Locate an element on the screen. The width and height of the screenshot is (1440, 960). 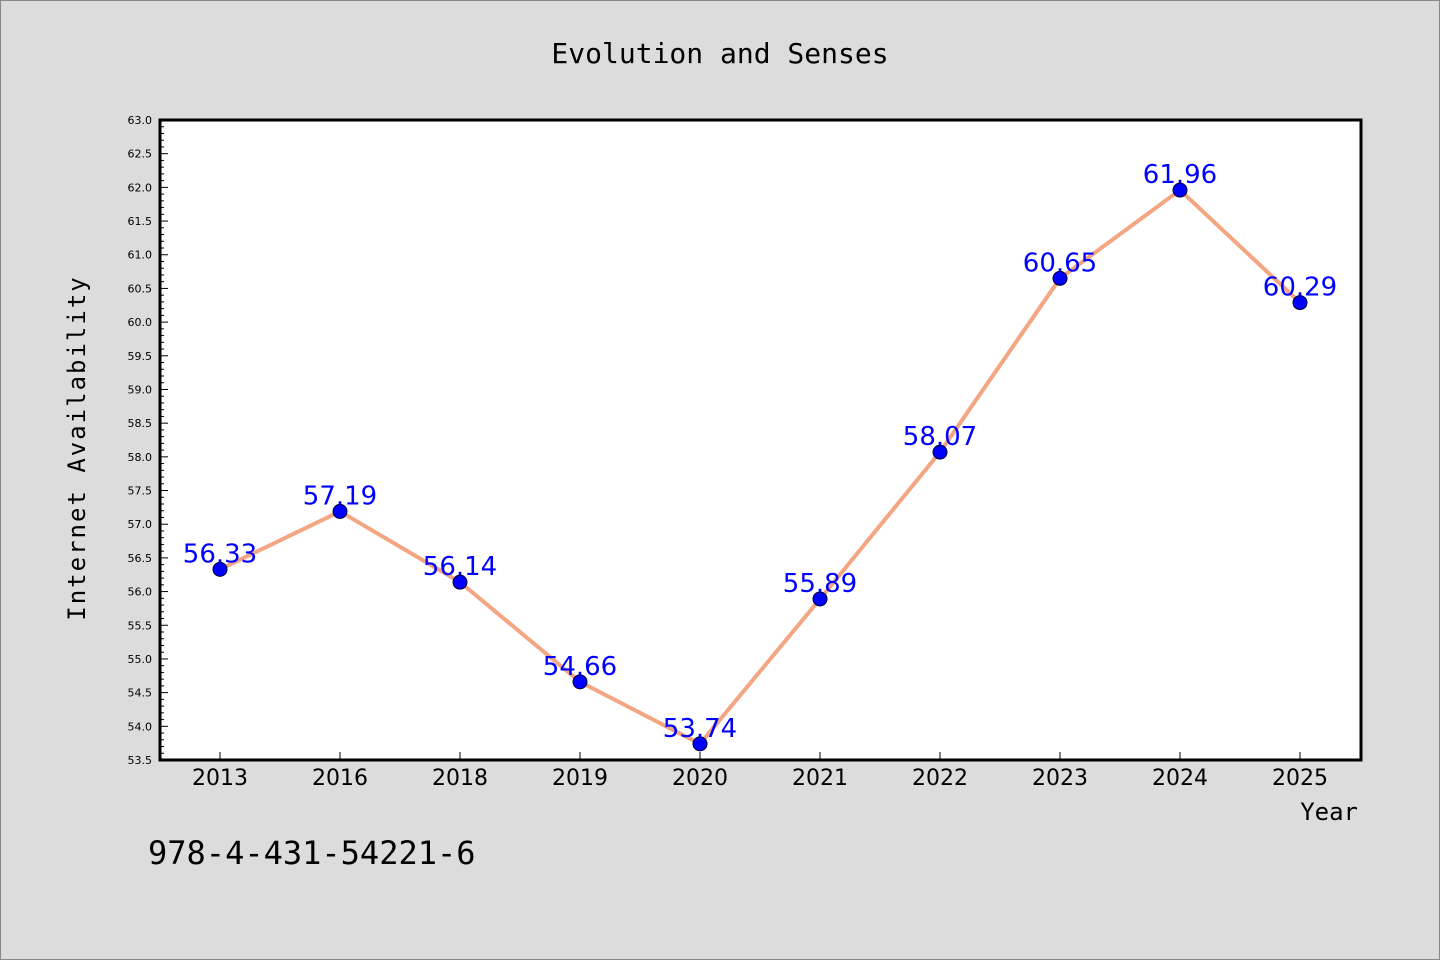
data-value-label: 56.33 is located at coordinates (220, 554).